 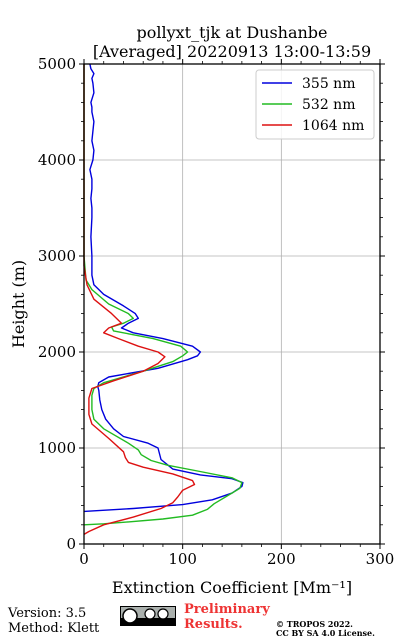 What do you see at coordinates (231, 32) in the screenshot?
I see `chart-title: pollyxt_tjk at Dushanbe` at bounding box center [231, 32].